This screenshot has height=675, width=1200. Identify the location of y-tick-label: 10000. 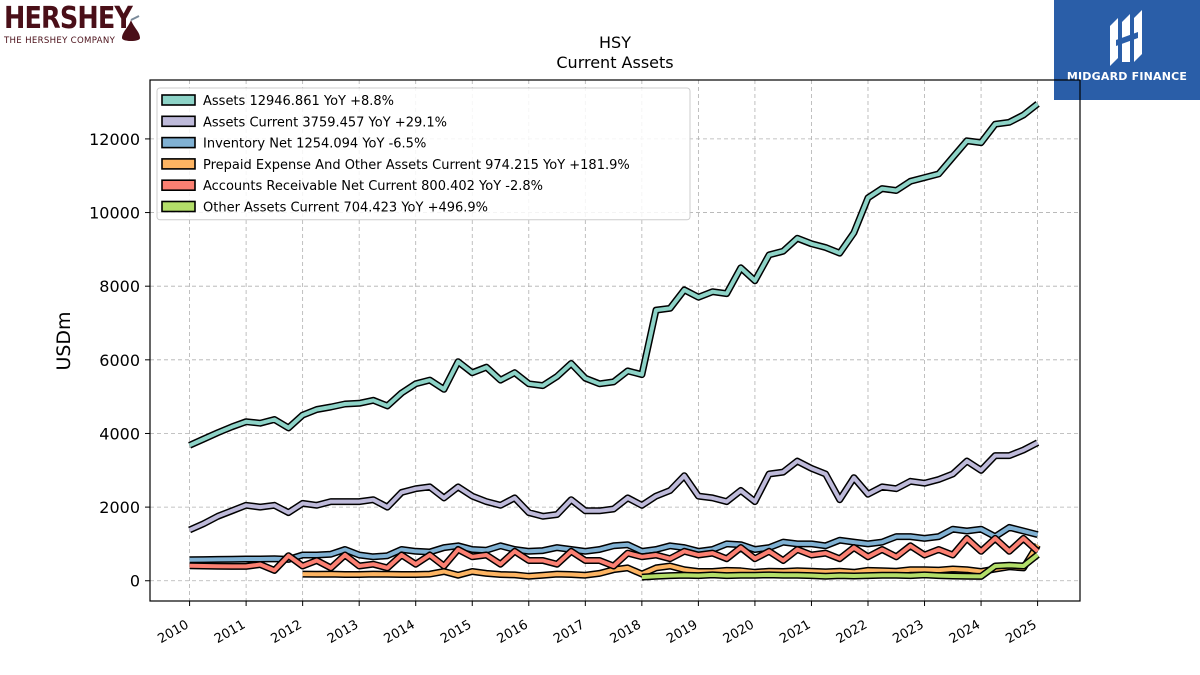
(114, 213).